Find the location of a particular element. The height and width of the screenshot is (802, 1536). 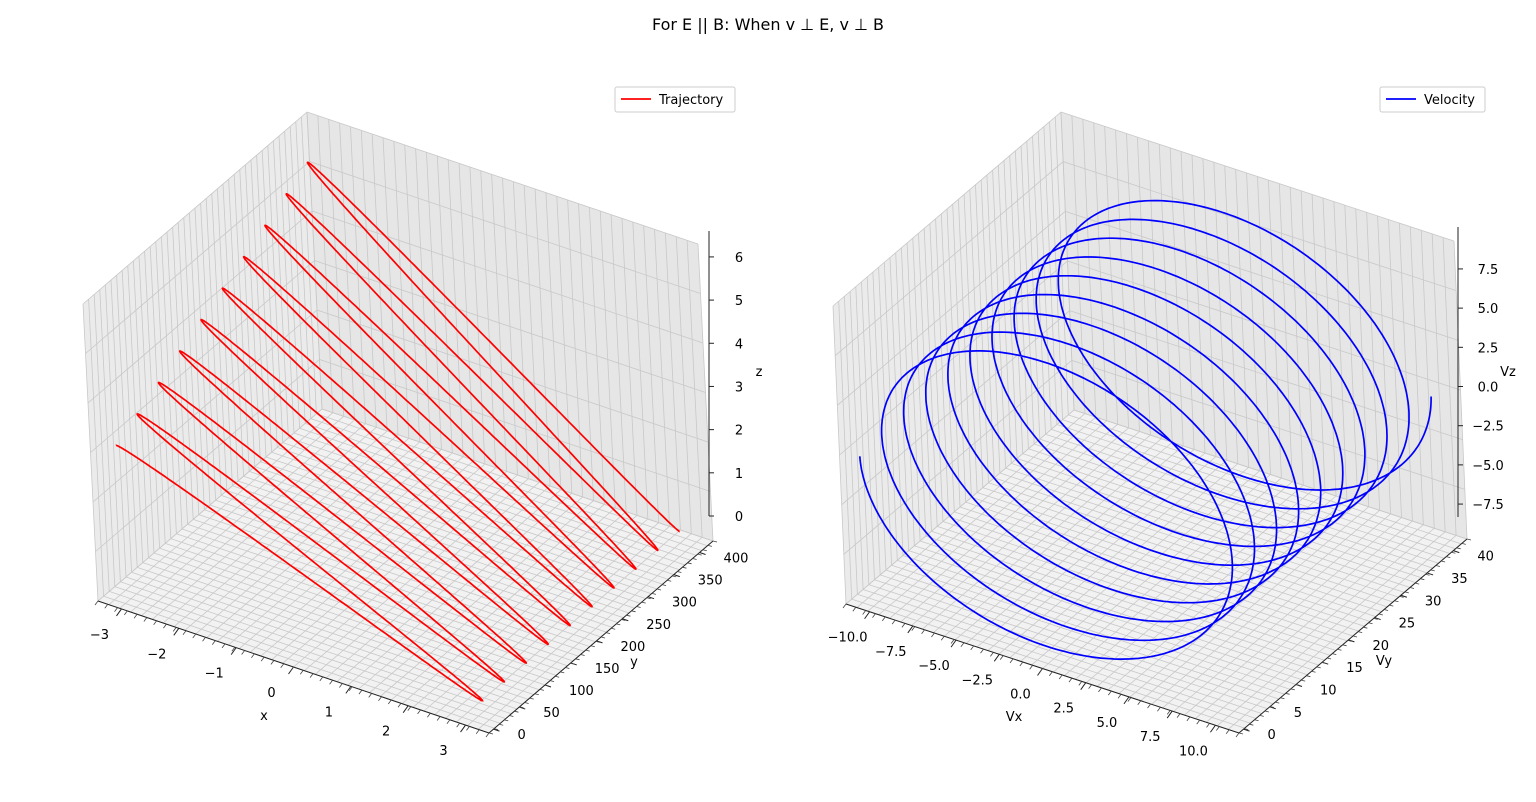

x-tick-label: 10.0 is located at coordinates (1193, 751).